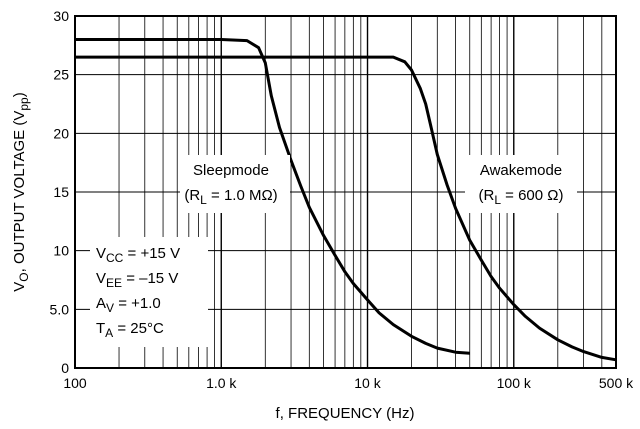 Image resolution: width=640 pixels, height=429 pixels. I want to click on awakemode-condition: (RL = 600 Ω), so click(520, 197).